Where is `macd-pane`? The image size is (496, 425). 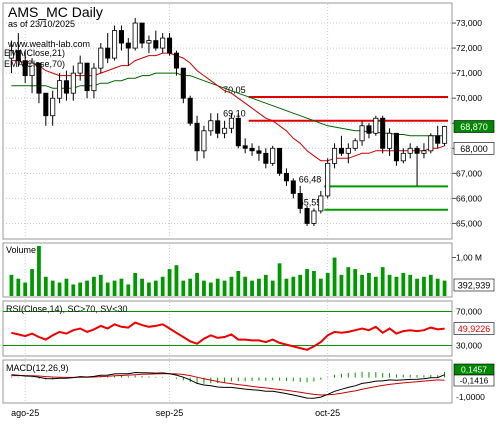 macd-pane is located at coordinates (227, 381).